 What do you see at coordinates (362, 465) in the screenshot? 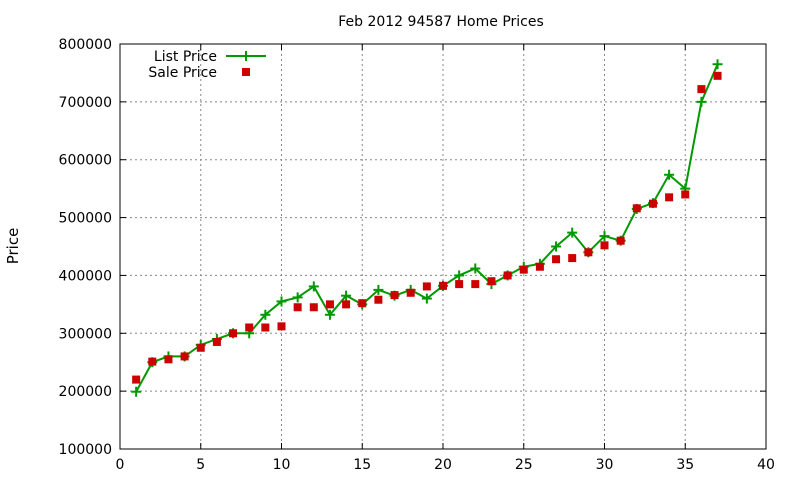
I see `x-tick-label: 15` at bounding box center [362, 465].